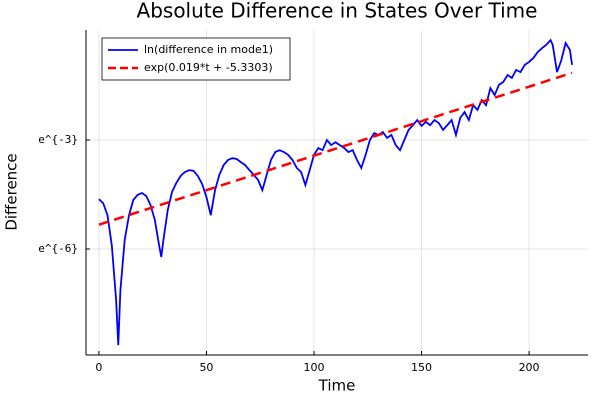 The image size is (600, 404). I want to click on x-tick-label: 50, so click(206, 367).